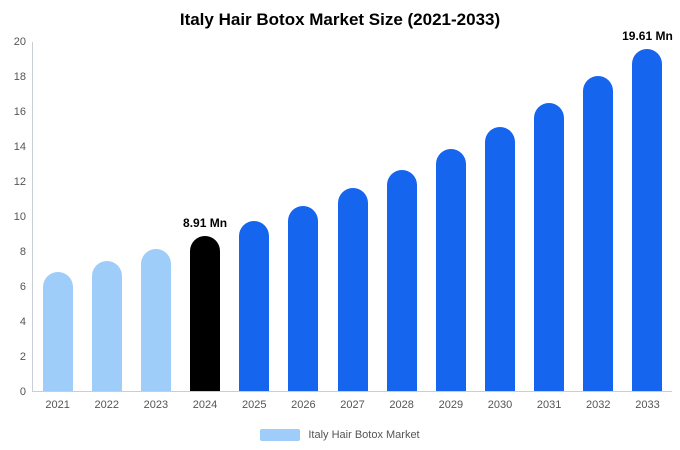 This screenshot has width=680, height=450. Describe the element at coordinates (340, 19) in the screenshot. I see `chart-title: Italy Hair Botox Market Size (2021-2033)` at that location.